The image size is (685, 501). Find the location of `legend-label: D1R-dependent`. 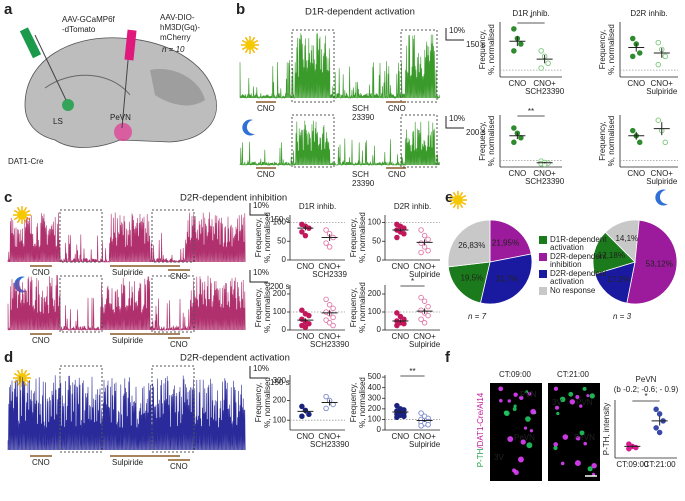

legend-label: D1R-dependent is located at coordinates (578, 239).